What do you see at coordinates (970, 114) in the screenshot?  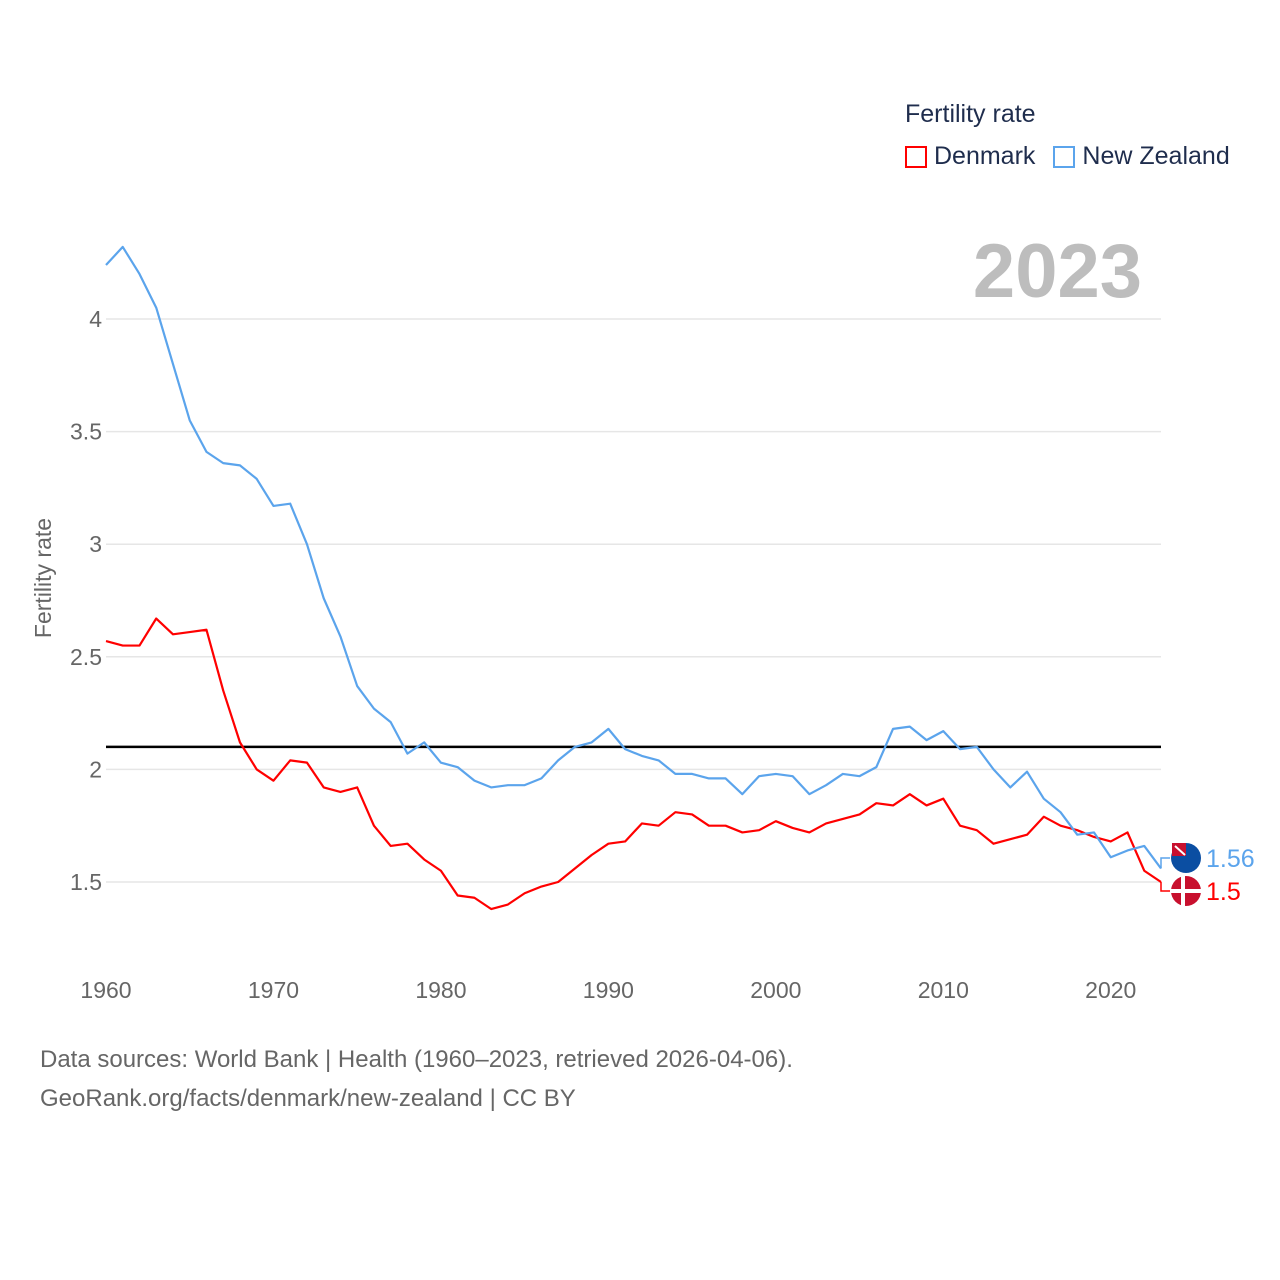 I see `legend-title: Fertility rate` at bounding box center [970, 114].